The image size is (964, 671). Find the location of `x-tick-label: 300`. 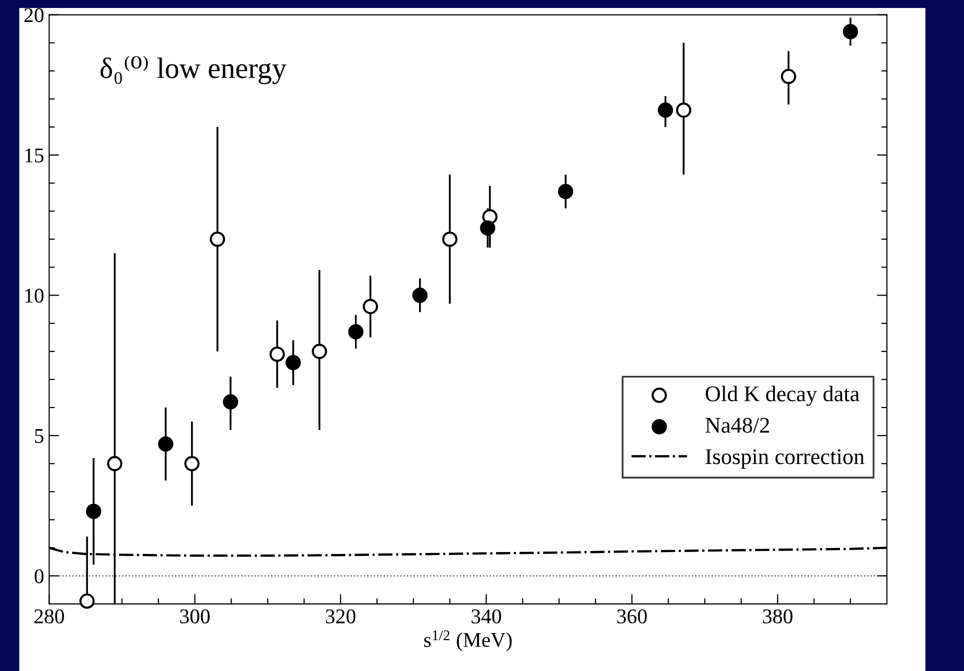

x-tick-label: 300 is located at coordinates (195, 616).